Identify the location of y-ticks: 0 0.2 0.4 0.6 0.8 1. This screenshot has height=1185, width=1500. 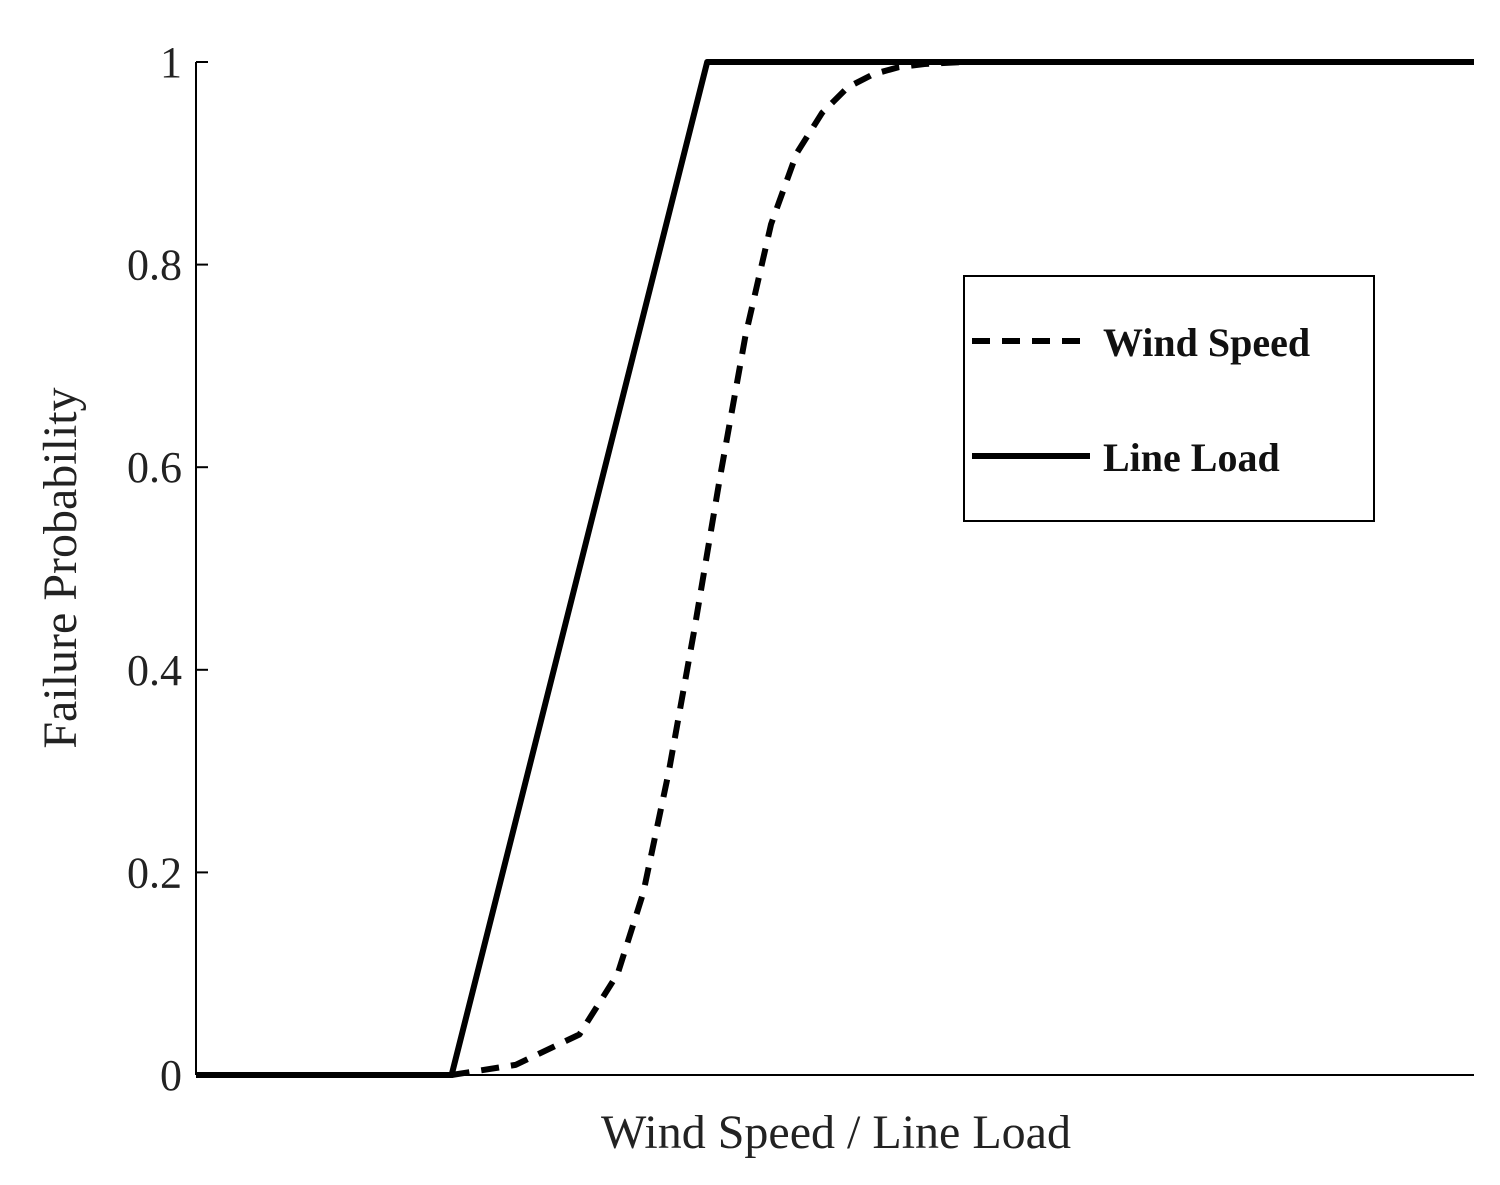
(167, 569).